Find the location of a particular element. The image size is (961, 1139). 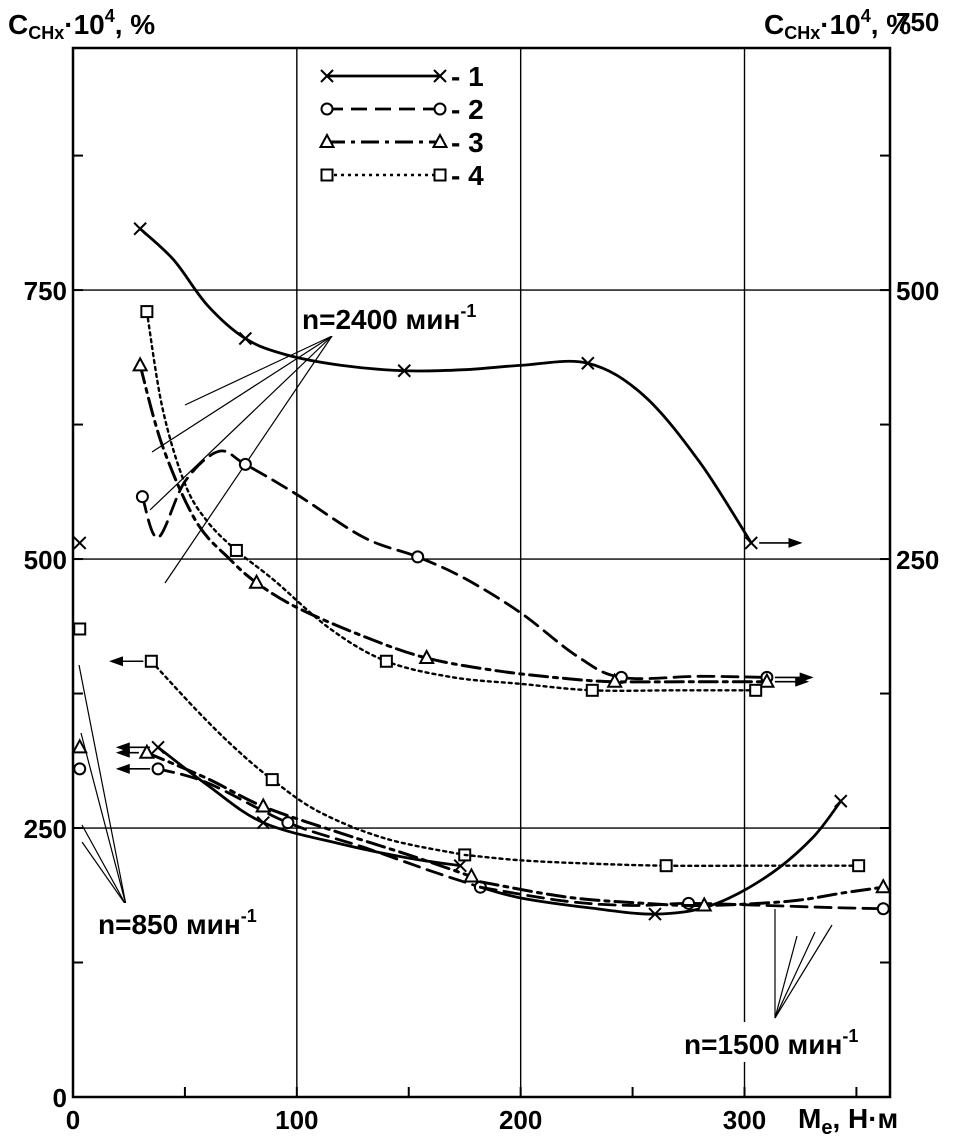

legend-label: - 3 is located at coordinates (467, 142).